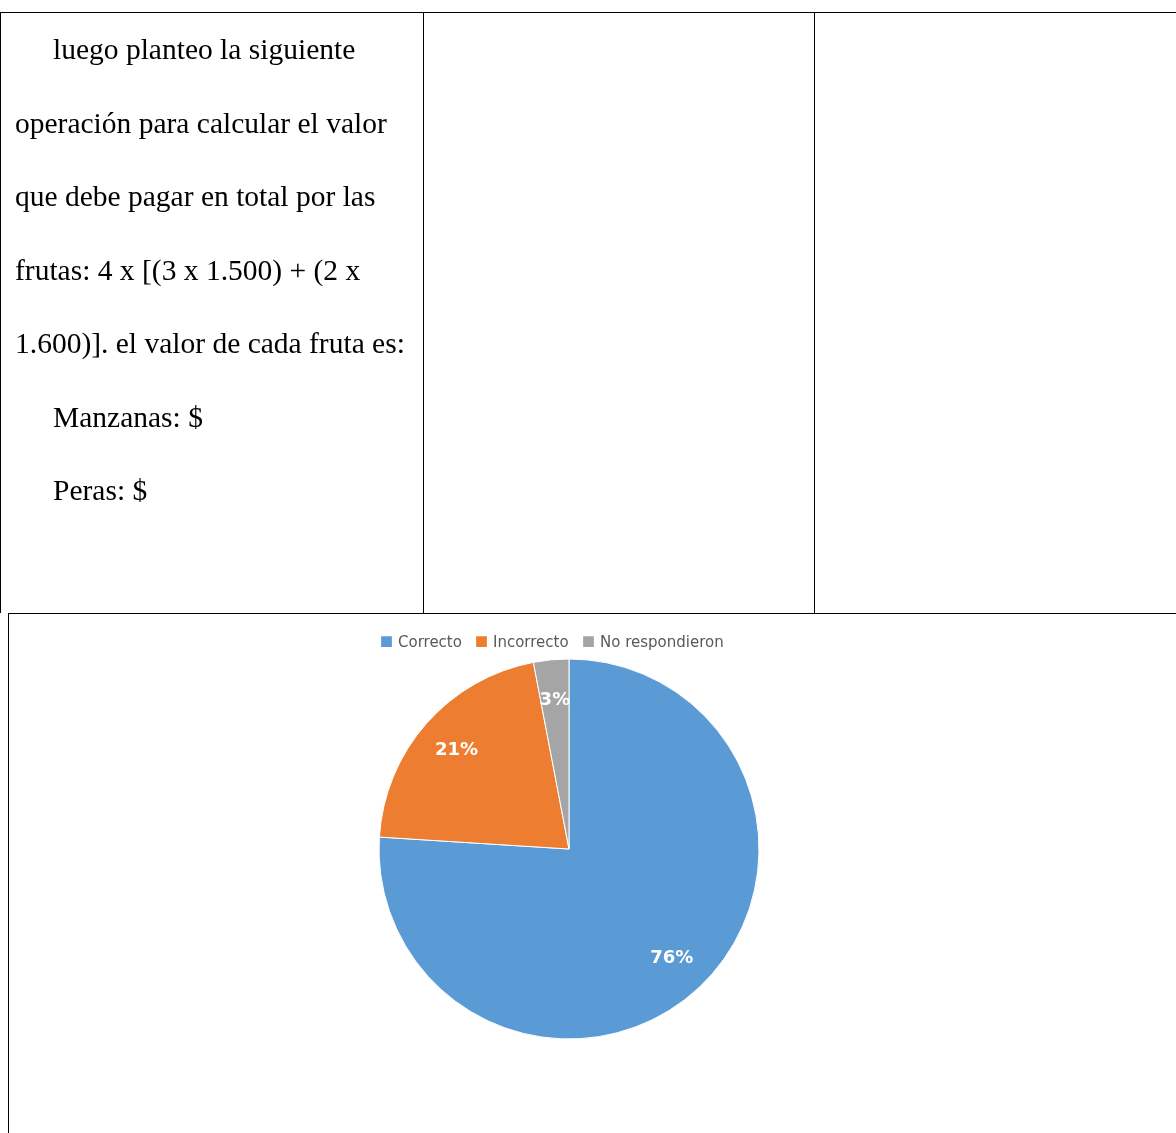 Image resolution: width=1176 pixels, height=1133 pixels. Describe the element at coordinates (430, 641) in the screenshot. I see `legend-label: Correcto` at that location.